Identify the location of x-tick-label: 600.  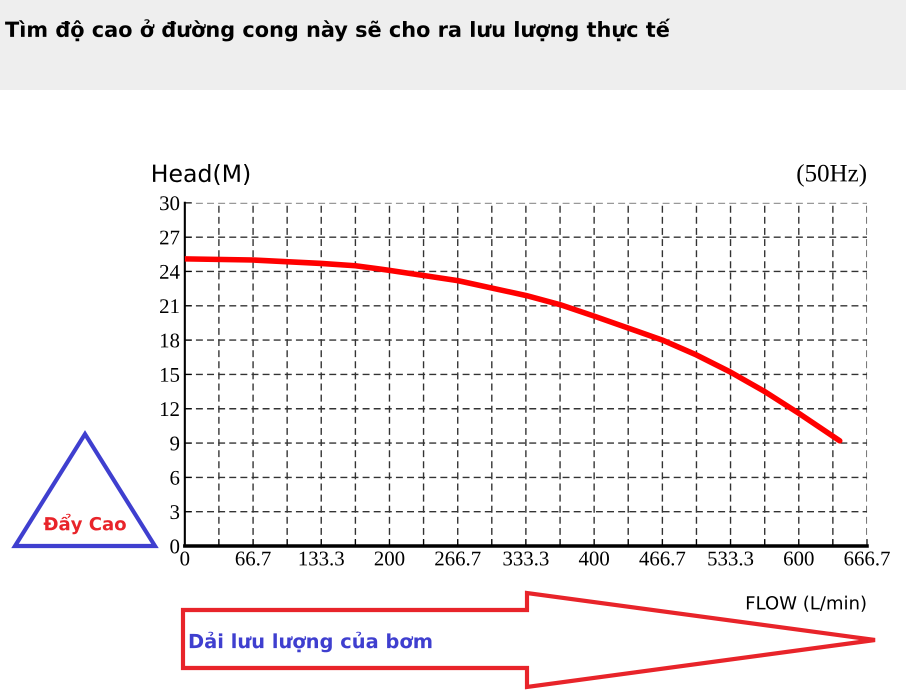
(799, 558).